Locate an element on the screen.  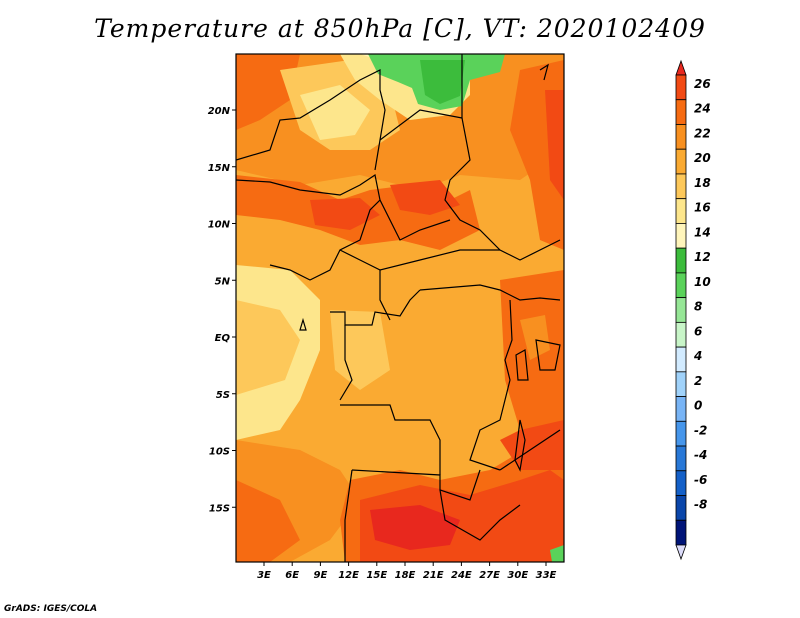
colorbar-label: 16 is located at coordinates (702, 208).